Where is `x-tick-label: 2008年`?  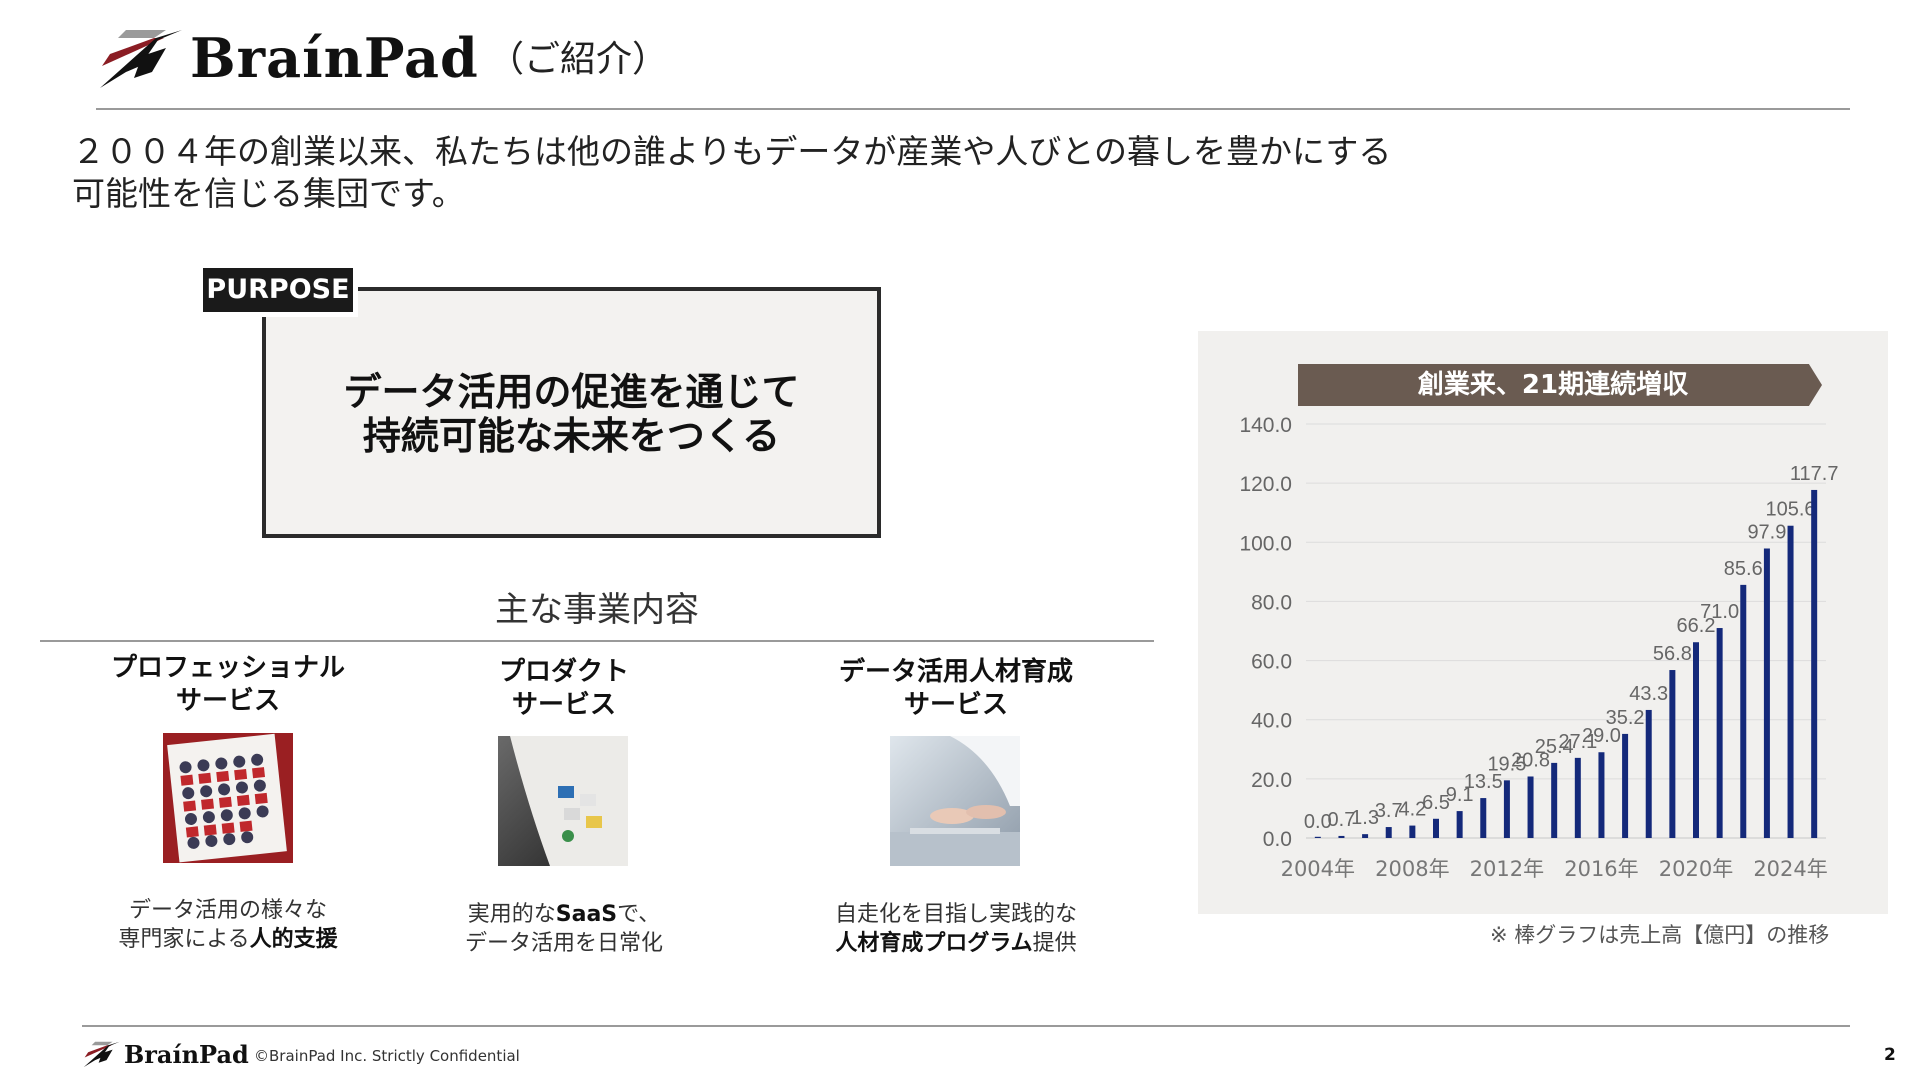 x-tick-label: 2008年 is located at coordinates (1412, 869).